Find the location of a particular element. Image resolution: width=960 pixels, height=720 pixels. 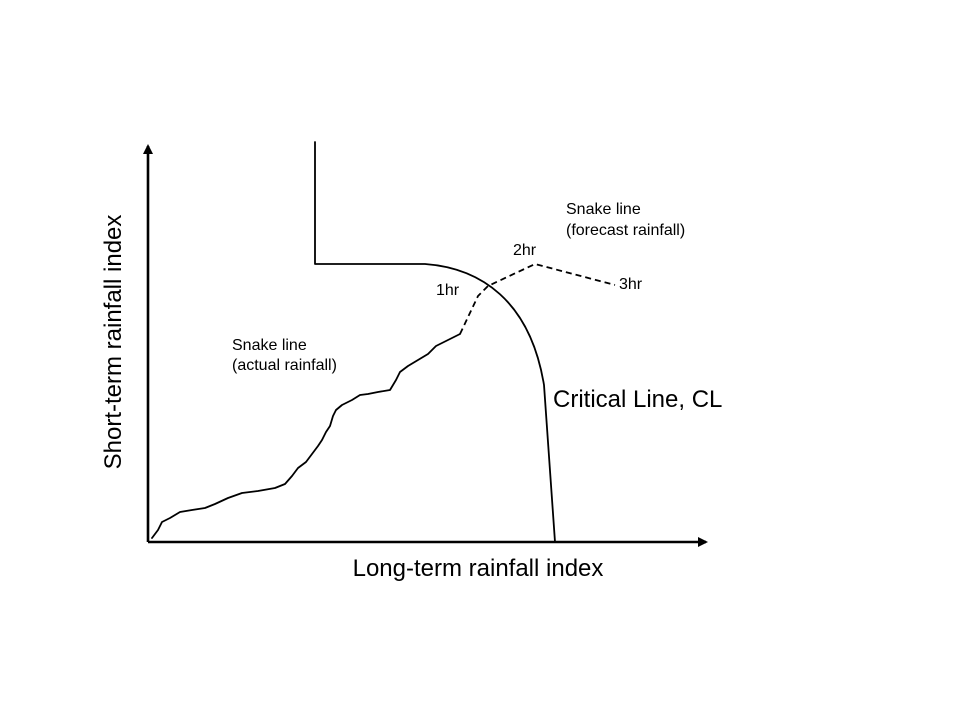

snake-line-forecast is located at coordinates (537, 299).